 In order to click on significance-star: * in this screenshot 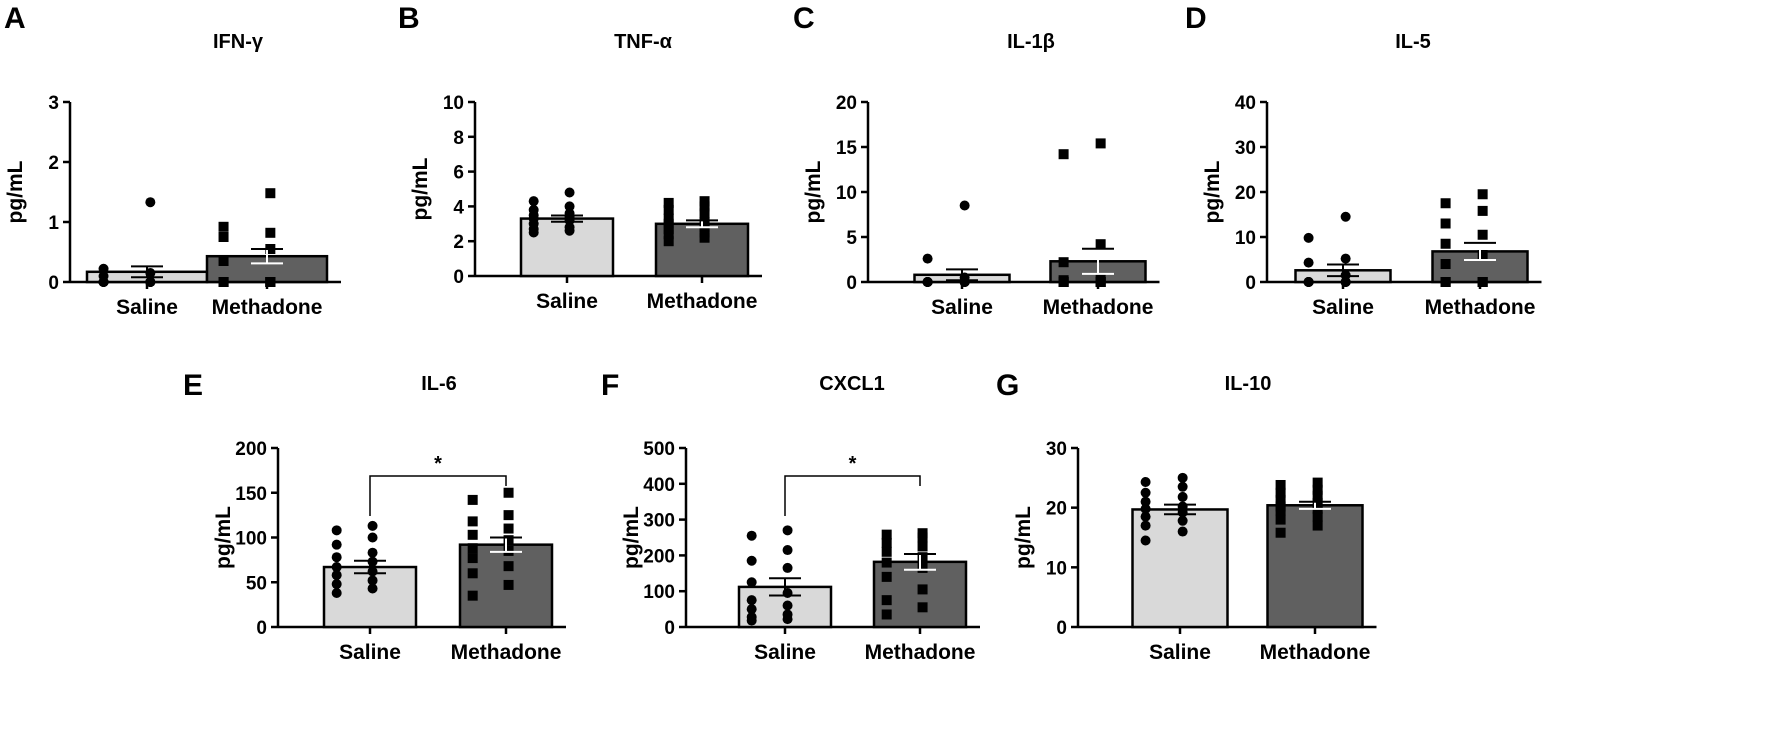, I will do `click(438, 464)`.